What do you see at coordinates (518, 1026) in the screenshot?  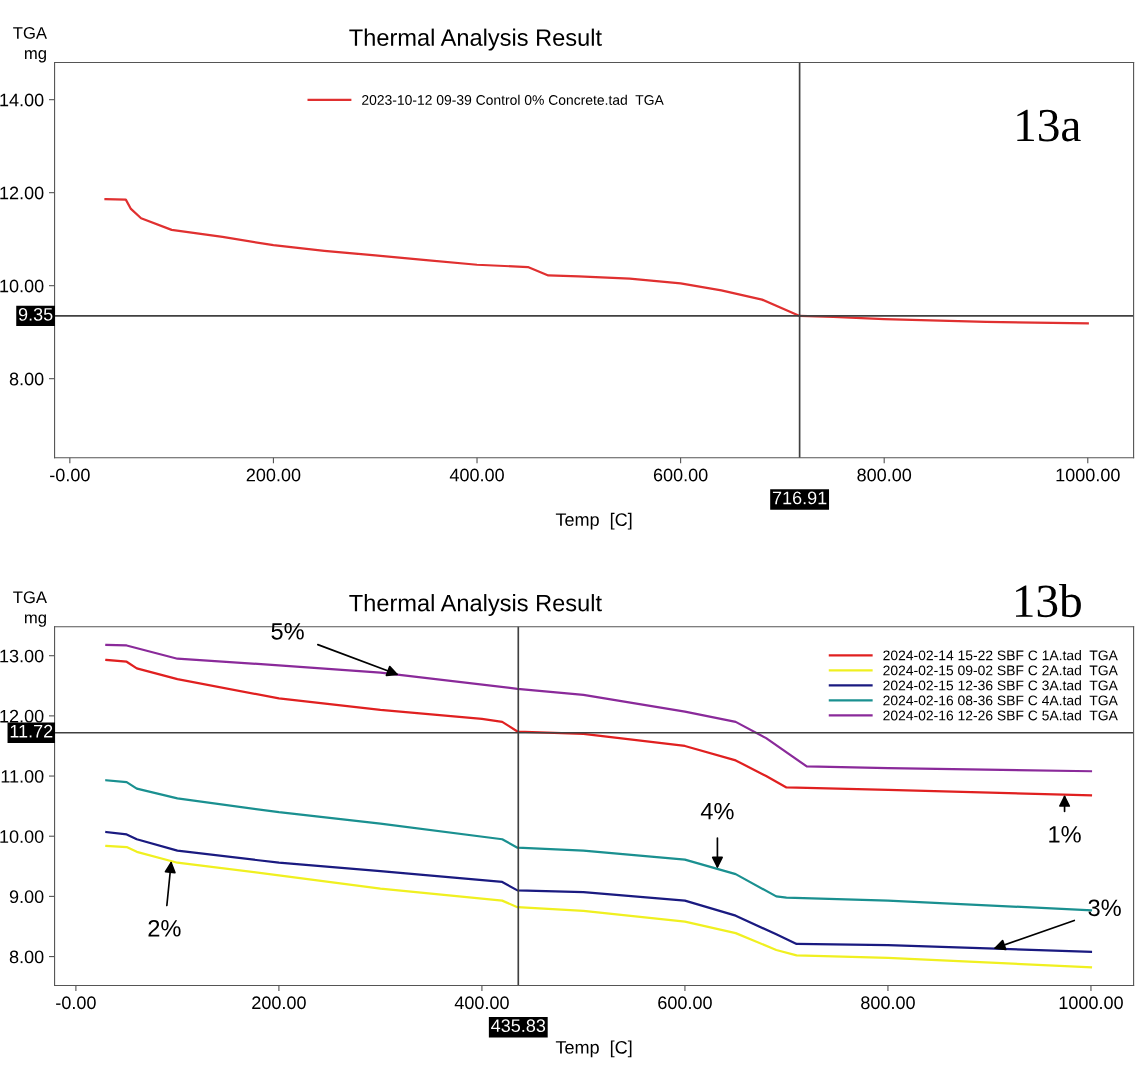 I see `ref-line-label: 435.83` at bounding box center [518, 1026].